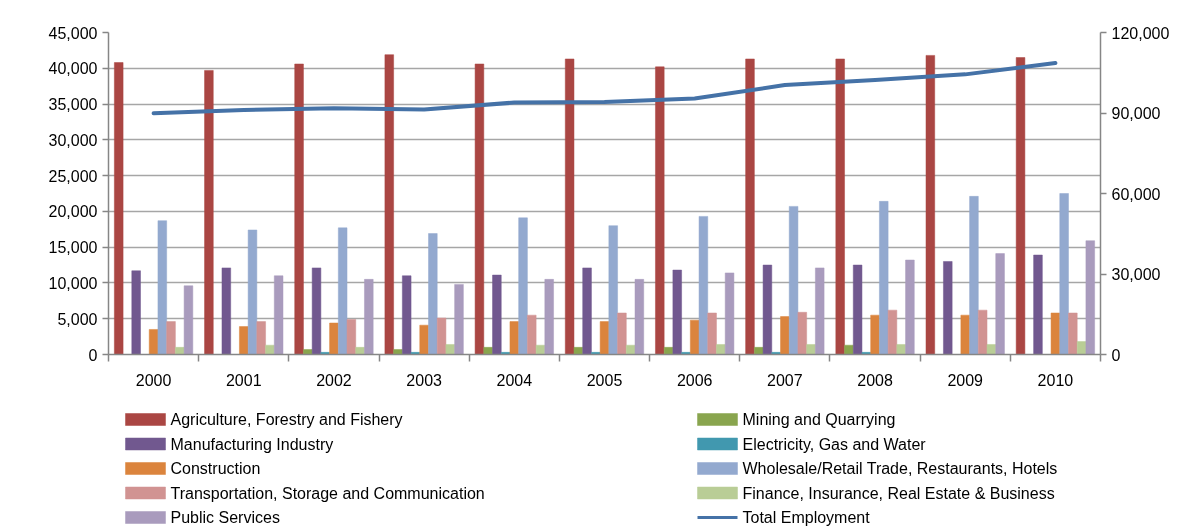 The width and height of the screenshot is (1200, 528). What do you see at coordinates (286, 419) in the screenshot?
I see `legend-label: Agriculture, Forestry and Fishery` at bounding box center [286, 419].